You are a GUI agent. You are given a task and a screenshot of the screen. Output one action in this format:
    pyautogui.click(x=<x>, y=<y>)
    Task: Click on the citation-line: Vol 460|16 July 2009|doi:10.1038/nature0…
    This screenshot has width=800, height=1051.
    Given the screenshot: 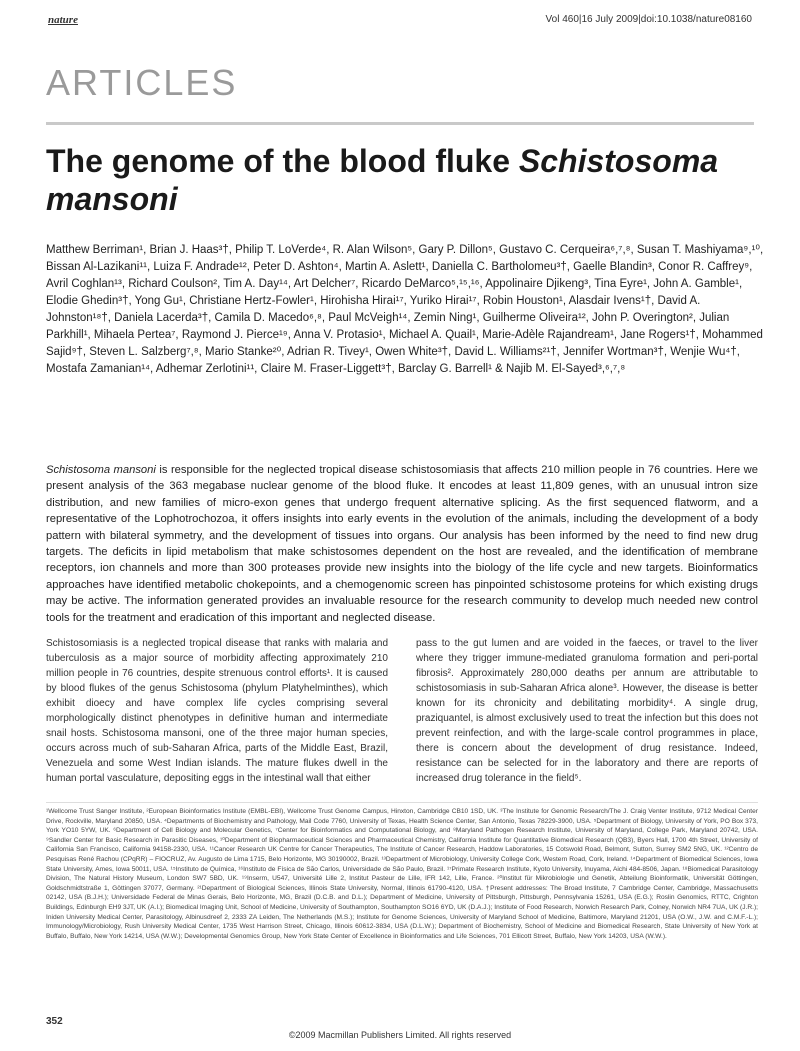 What is the action you would take?
    pyautogui.click(x=648, y=19)
    